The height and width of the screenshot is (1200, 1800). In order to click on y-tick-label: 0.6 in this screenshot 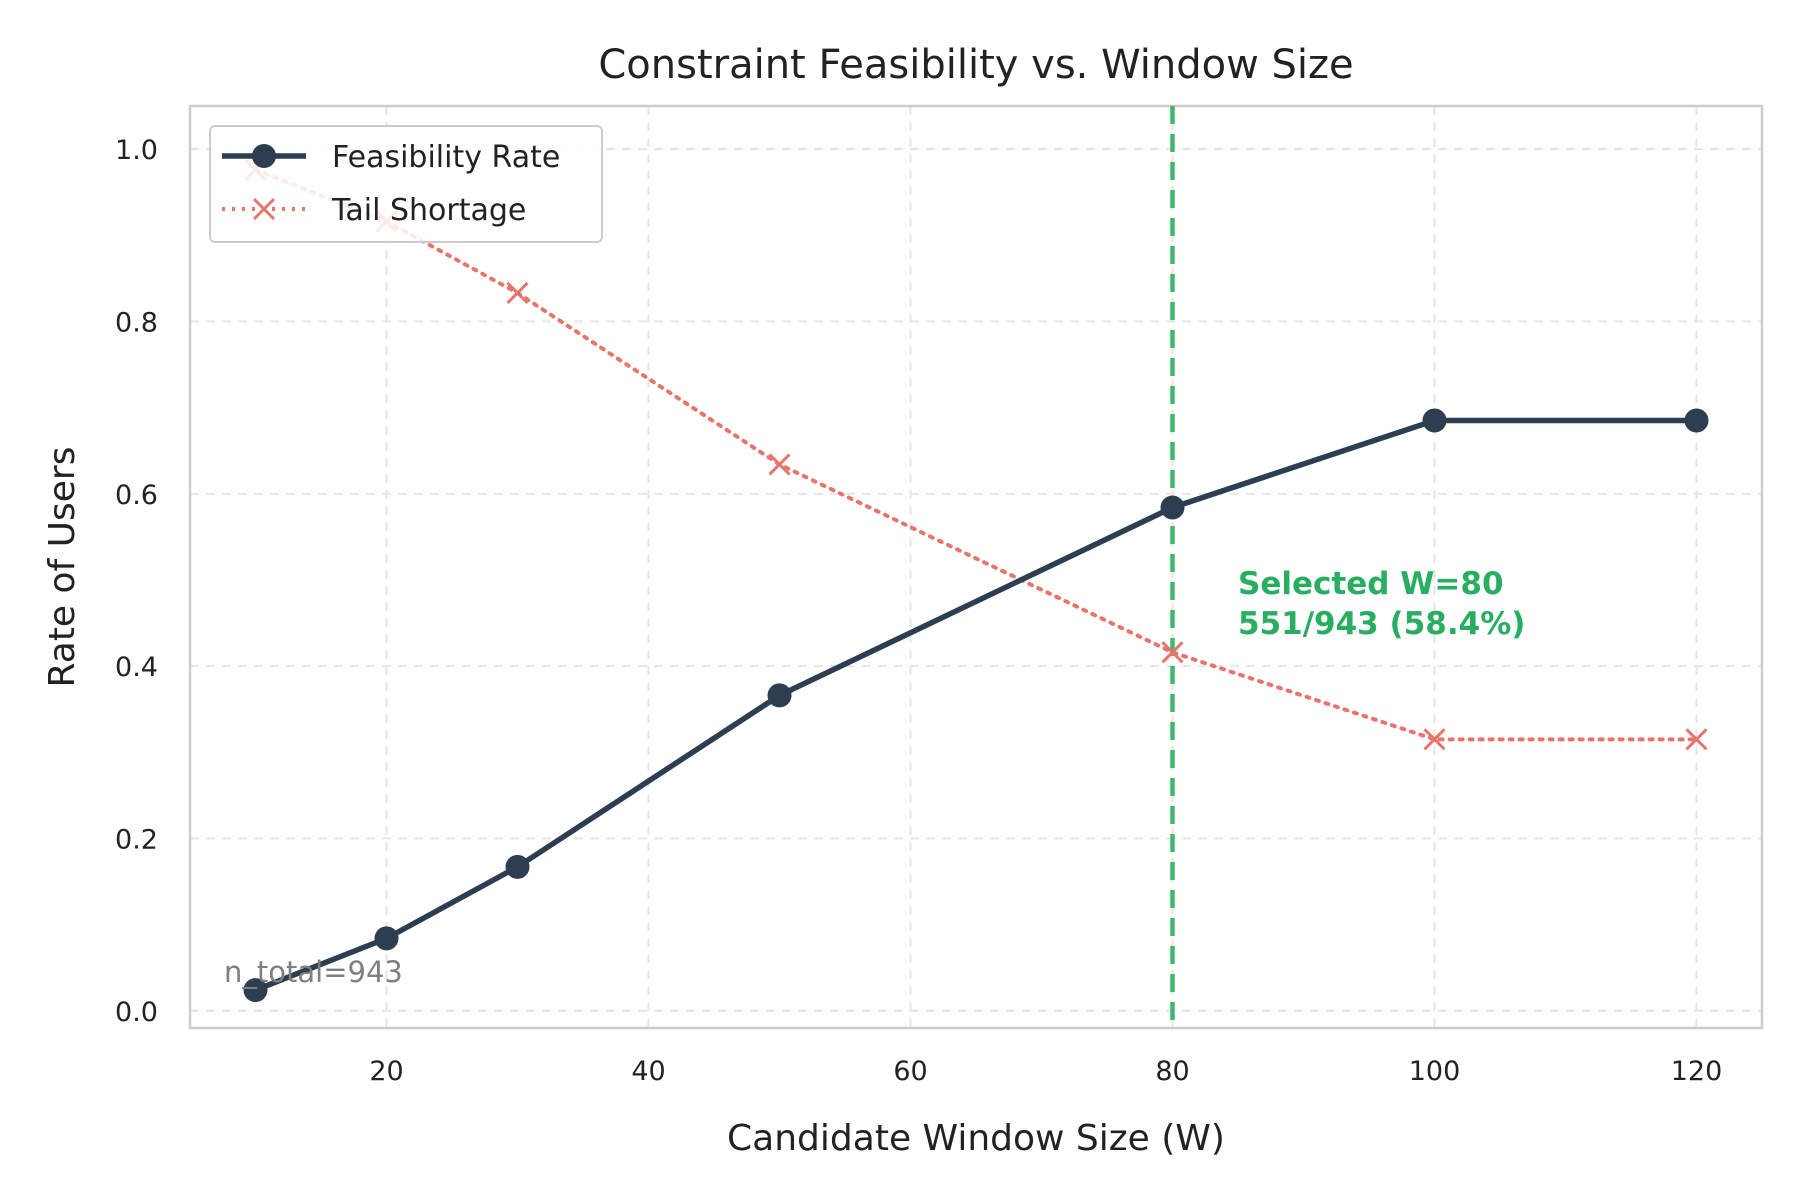, I will do `click(136, 495)`.